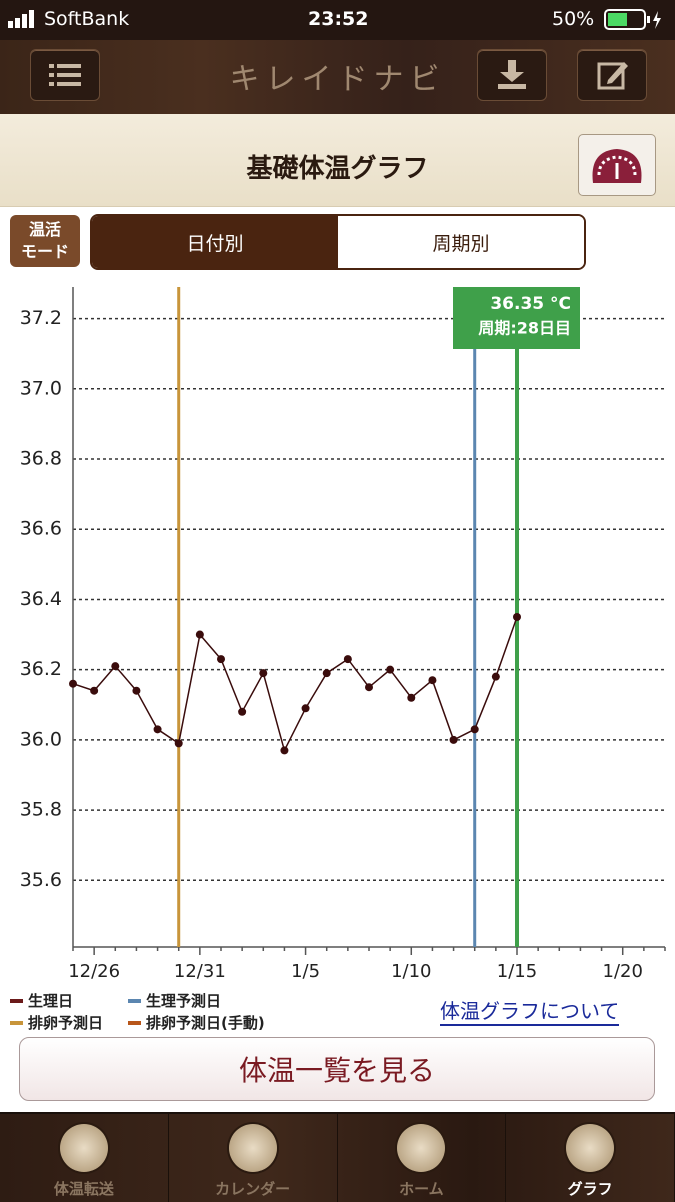 The image size is (675, 1202). Describe the element at coordinates (21, 19) in the screenshot. I see `signal-icon` at that location.